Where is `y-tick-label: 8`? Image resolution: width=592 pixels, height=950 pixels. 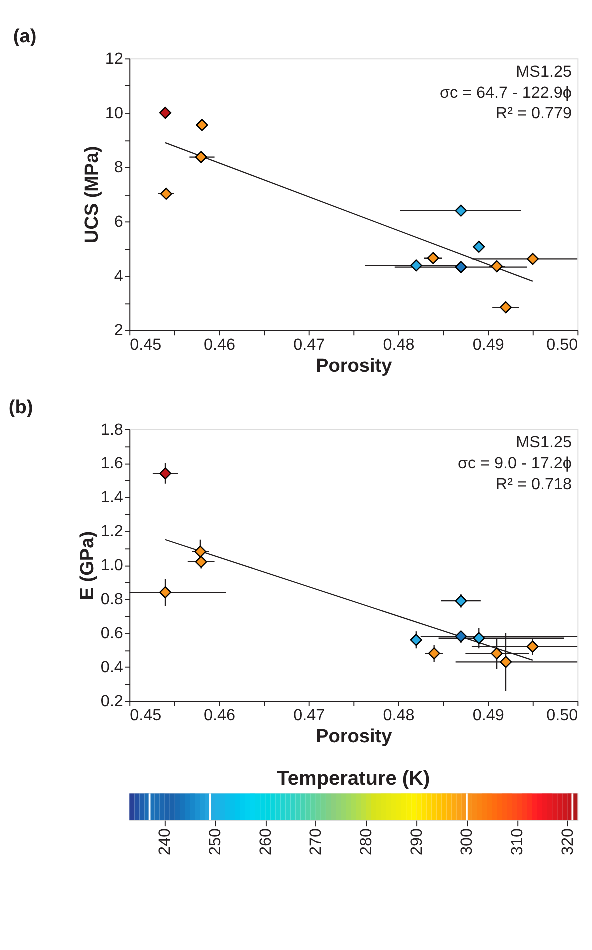 y-tick-label: 8 is located at coordinates (119, 167).